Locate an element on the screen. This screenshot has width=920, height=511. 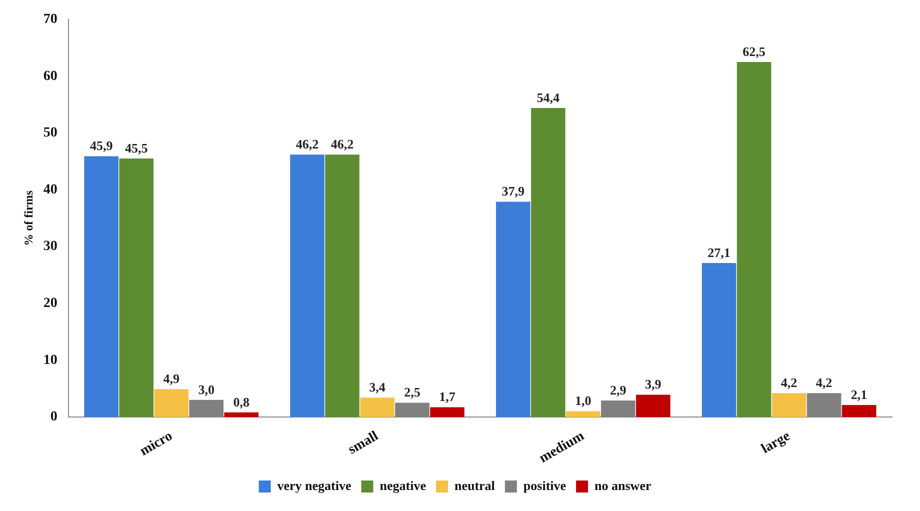
data-label: 2,5 is located at coordinates (412, 392).